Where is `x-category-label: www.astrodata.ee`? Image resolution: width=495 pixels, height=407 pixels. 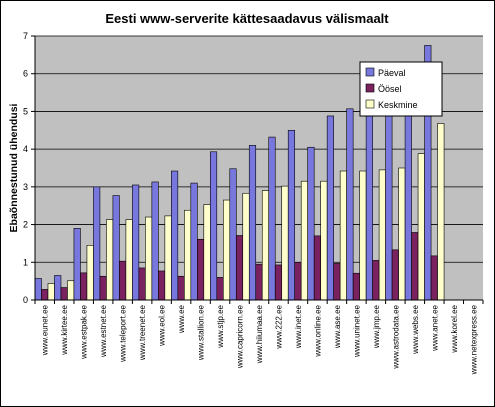 x-category-label: www.astrodata.ee is located at coordinates (395, 336).